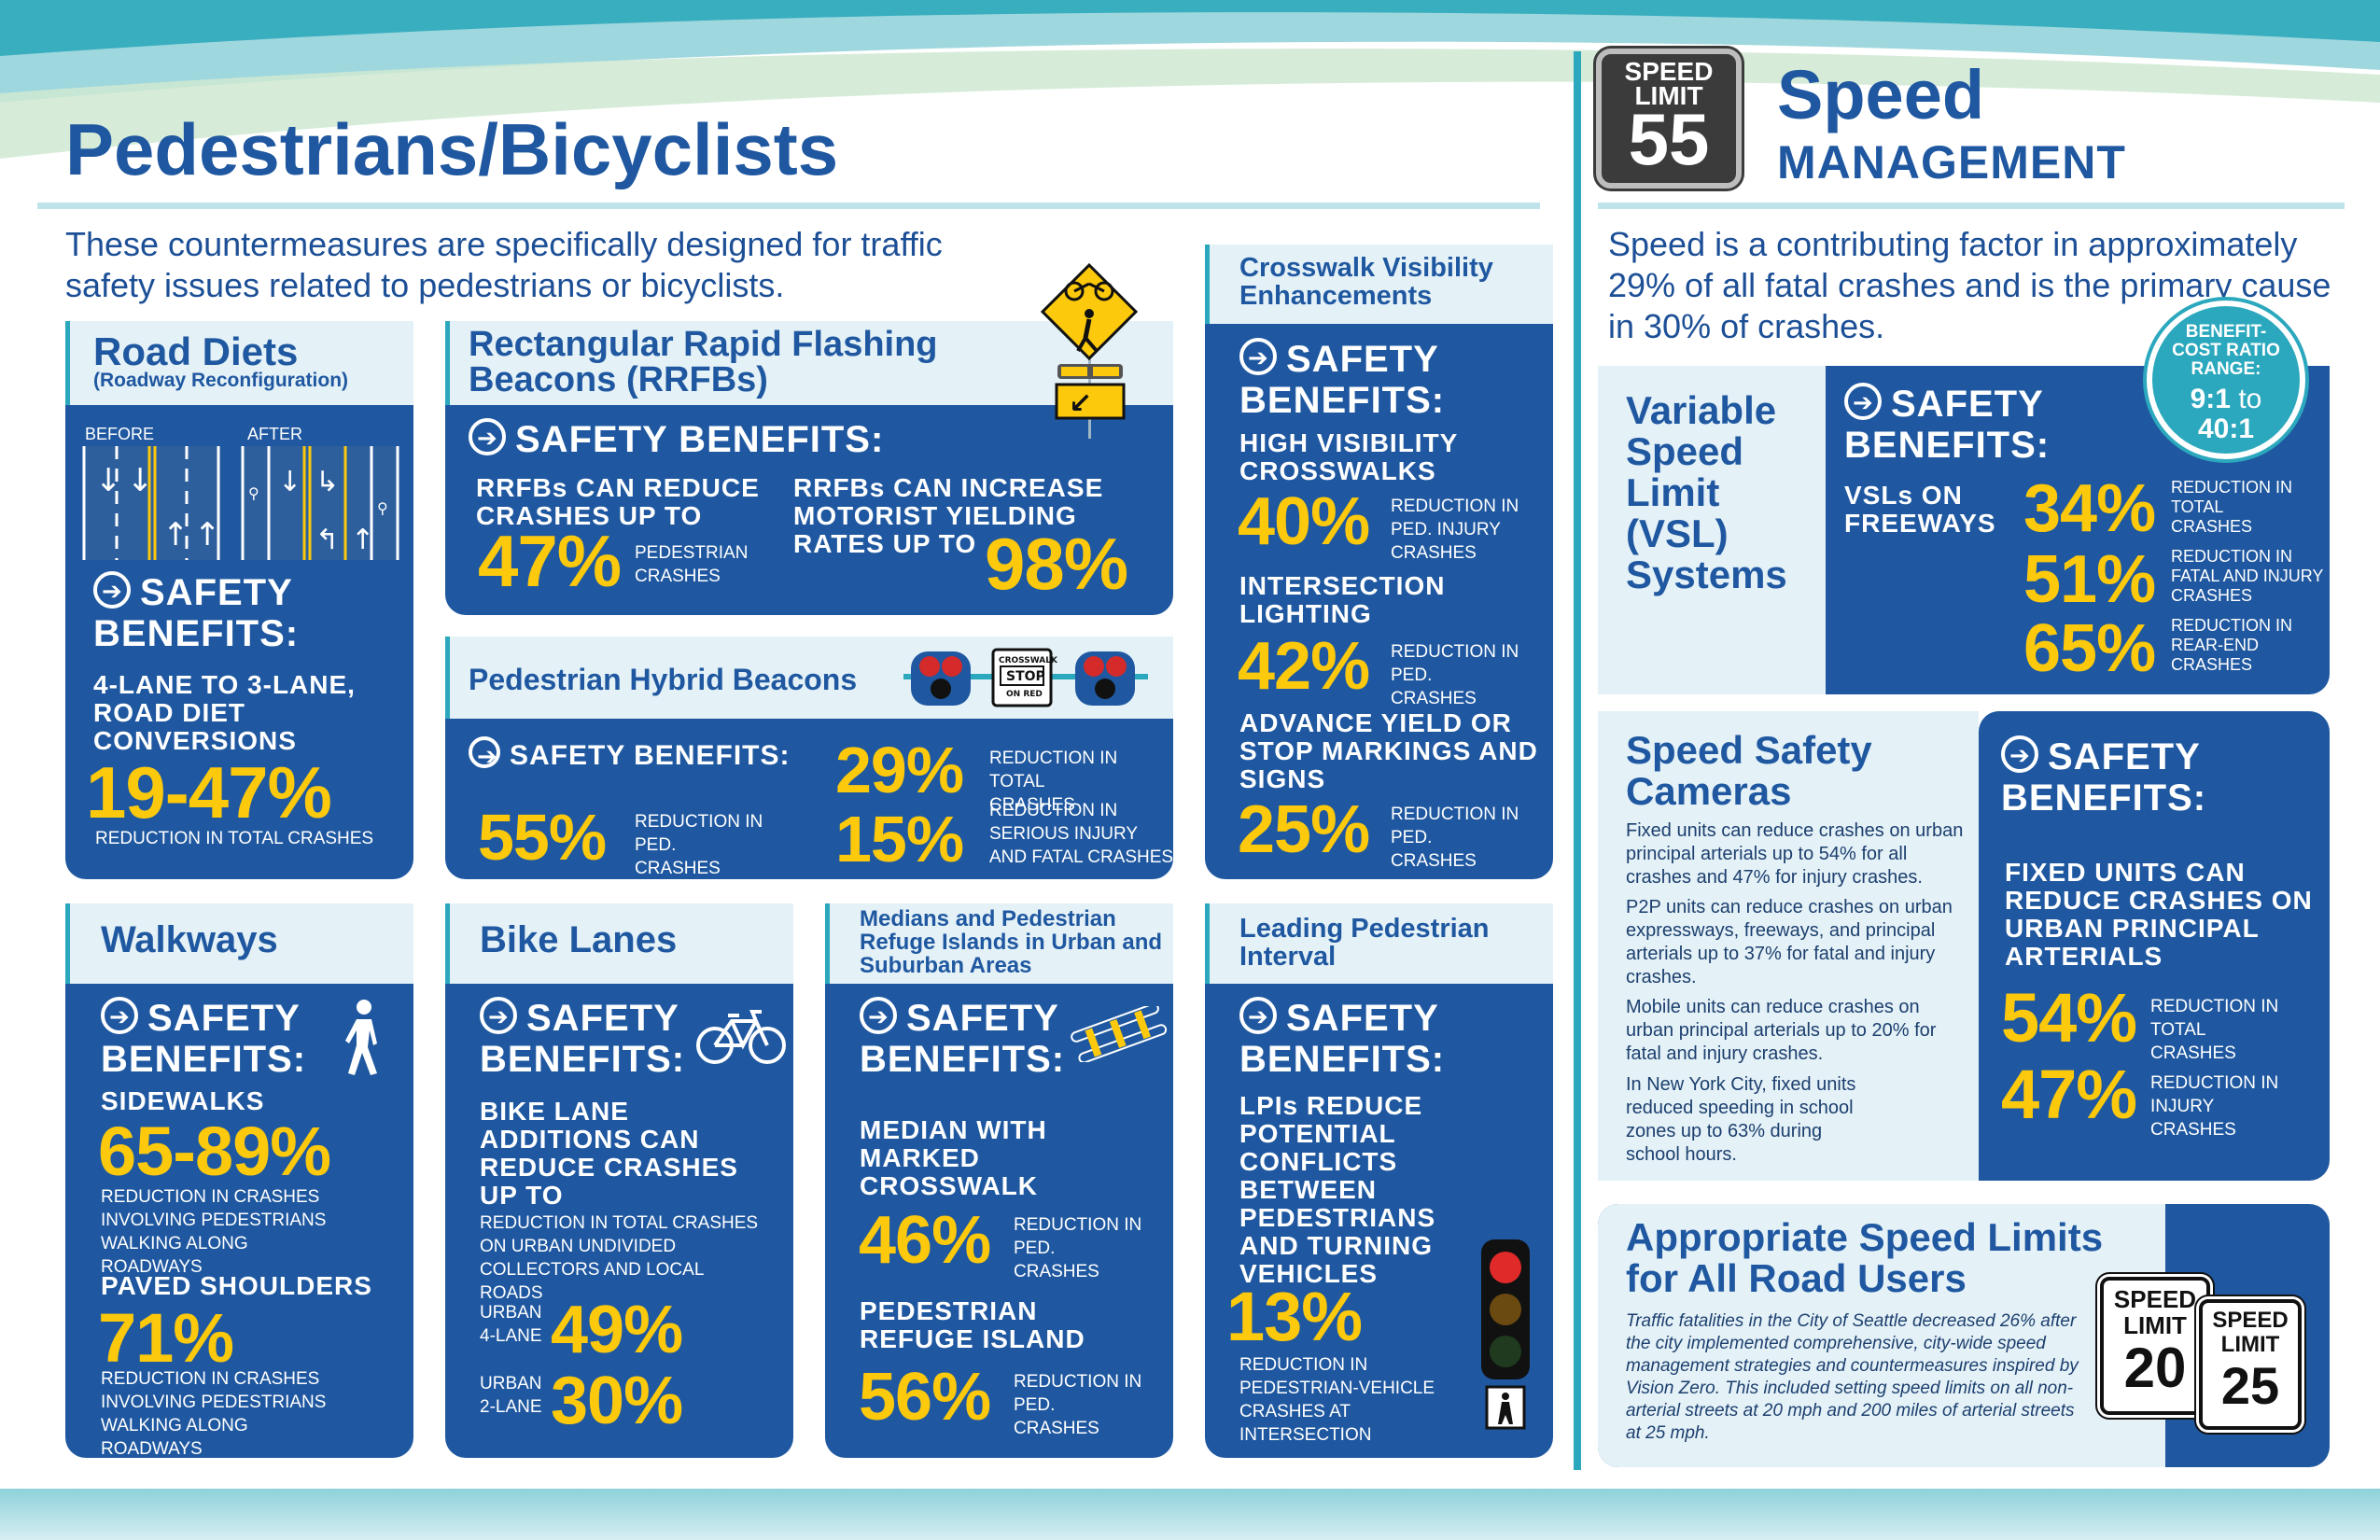 The height and width of the screenshot is (1540, 2380). What do you see at coordinates (692, 564) in the screenshot?
I see `rrfb-note-1: PEDESTRIAN CRASHES` at bounding box center [692, 564].